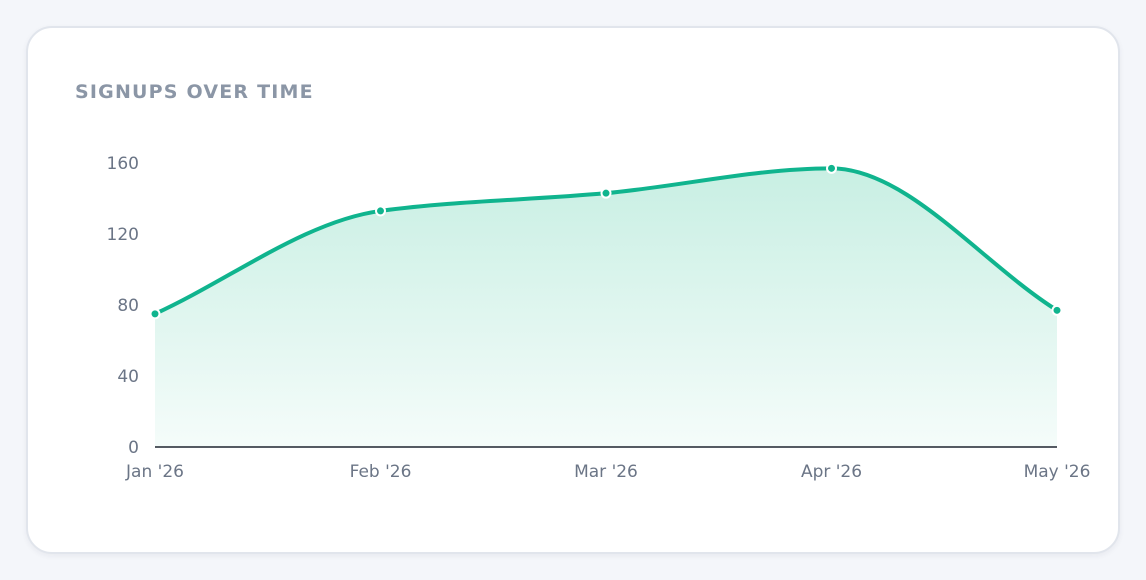 Image resolution: width=1146 pixels, height=580 pixels. What do you see at coordinates (154, 472) in the screenshot?
I see `x-tick-label: Jan '26` at bounding box center [154, 472].